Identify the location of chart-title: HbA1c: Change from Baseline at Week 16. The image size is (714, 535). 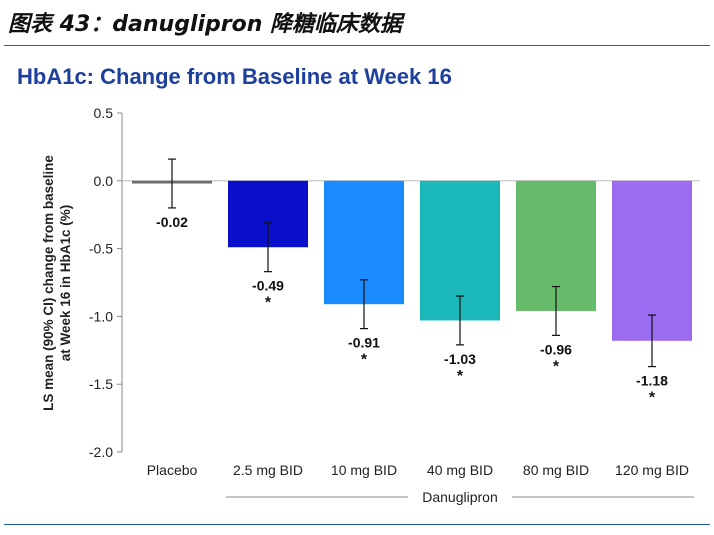
(234, 76).